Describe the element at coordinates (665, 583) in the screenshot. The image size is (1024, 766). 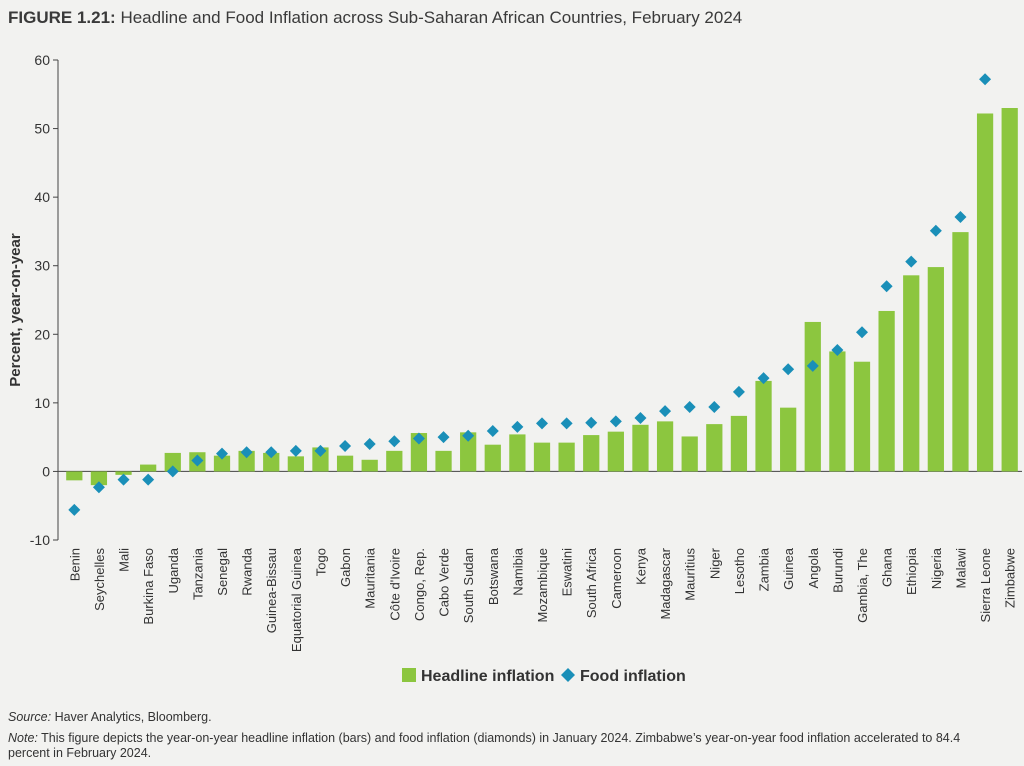
I see `x-tick-label: Madagascar` at that location.